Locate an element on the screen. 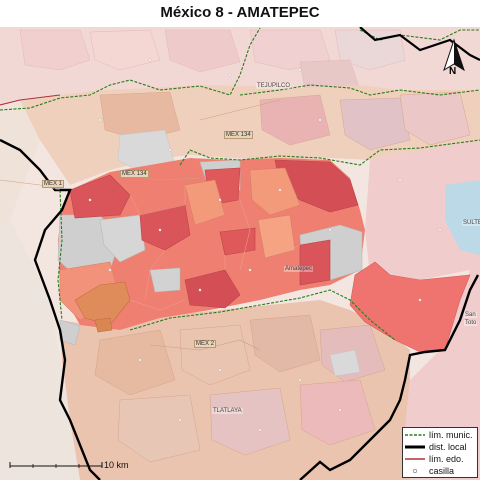 The height and width of the screenshot is (480, 480). scale-bar is located at coordinates (71, 464).